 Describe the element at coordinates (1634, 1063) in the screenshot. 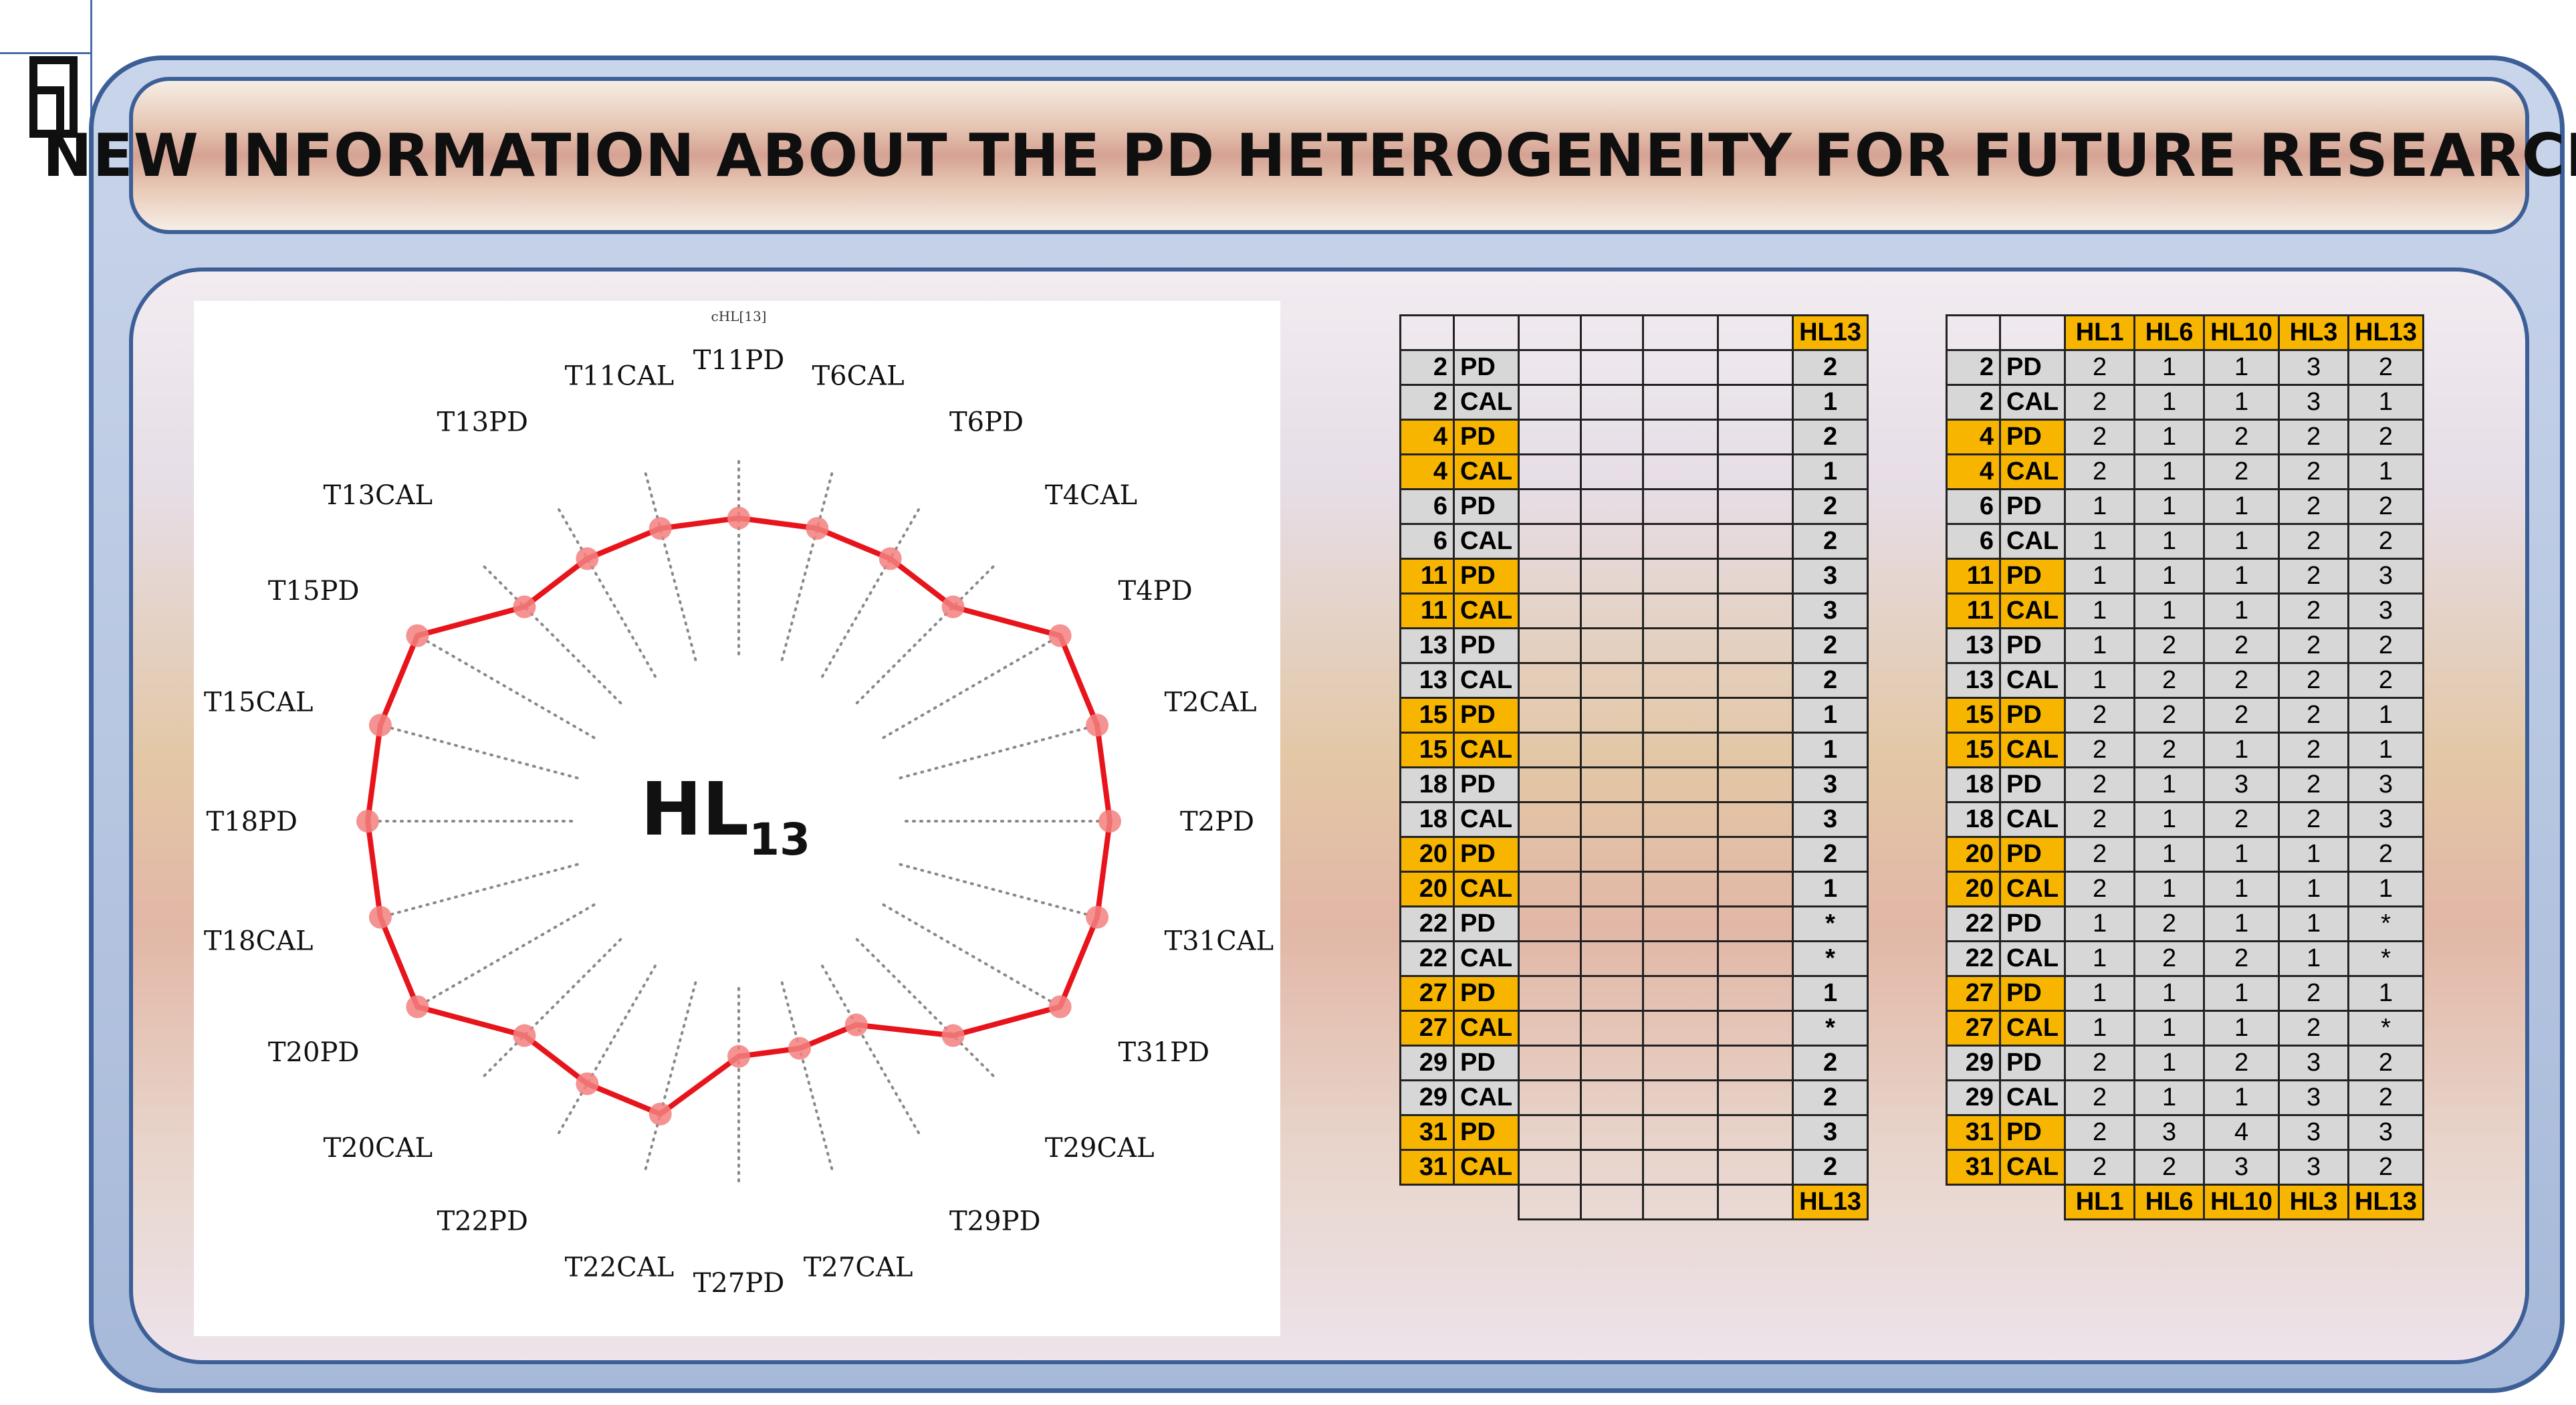

I see `table-row: 29 PD 2` at that location.